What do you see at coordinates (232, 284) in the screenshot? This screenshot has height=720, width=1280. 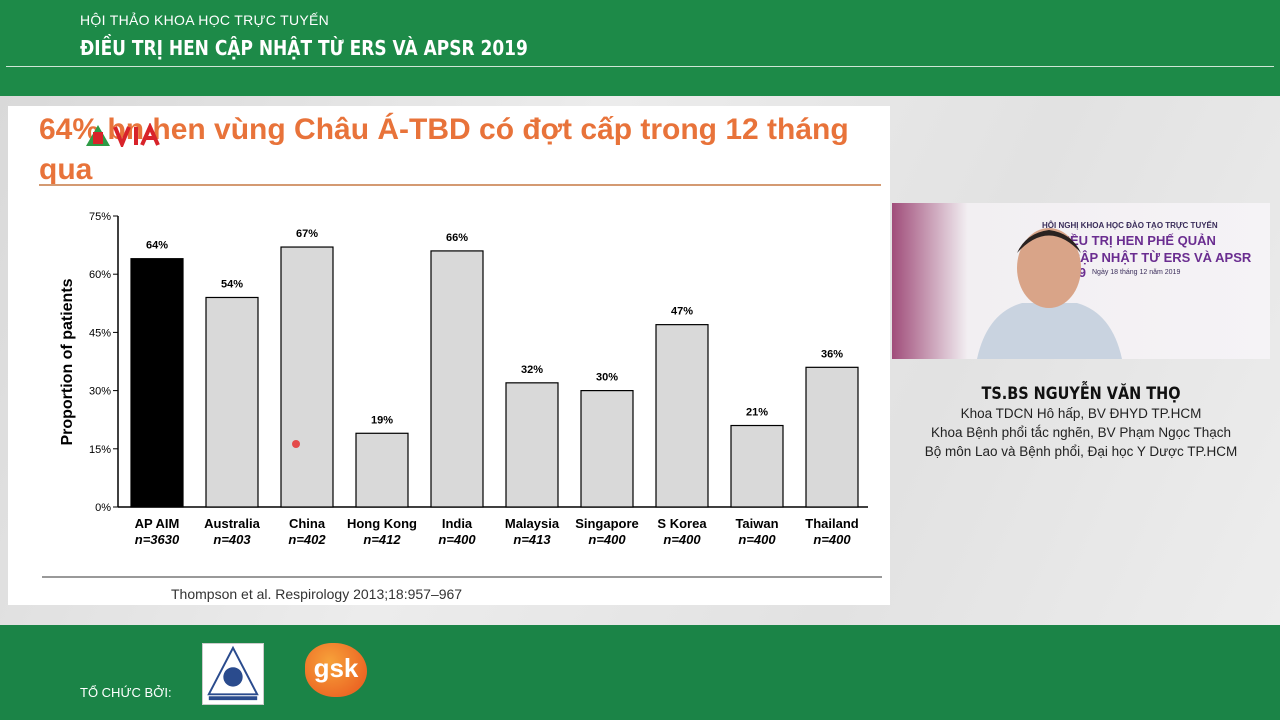 I see `data-label: 54%` at bounding box center [232, 284].